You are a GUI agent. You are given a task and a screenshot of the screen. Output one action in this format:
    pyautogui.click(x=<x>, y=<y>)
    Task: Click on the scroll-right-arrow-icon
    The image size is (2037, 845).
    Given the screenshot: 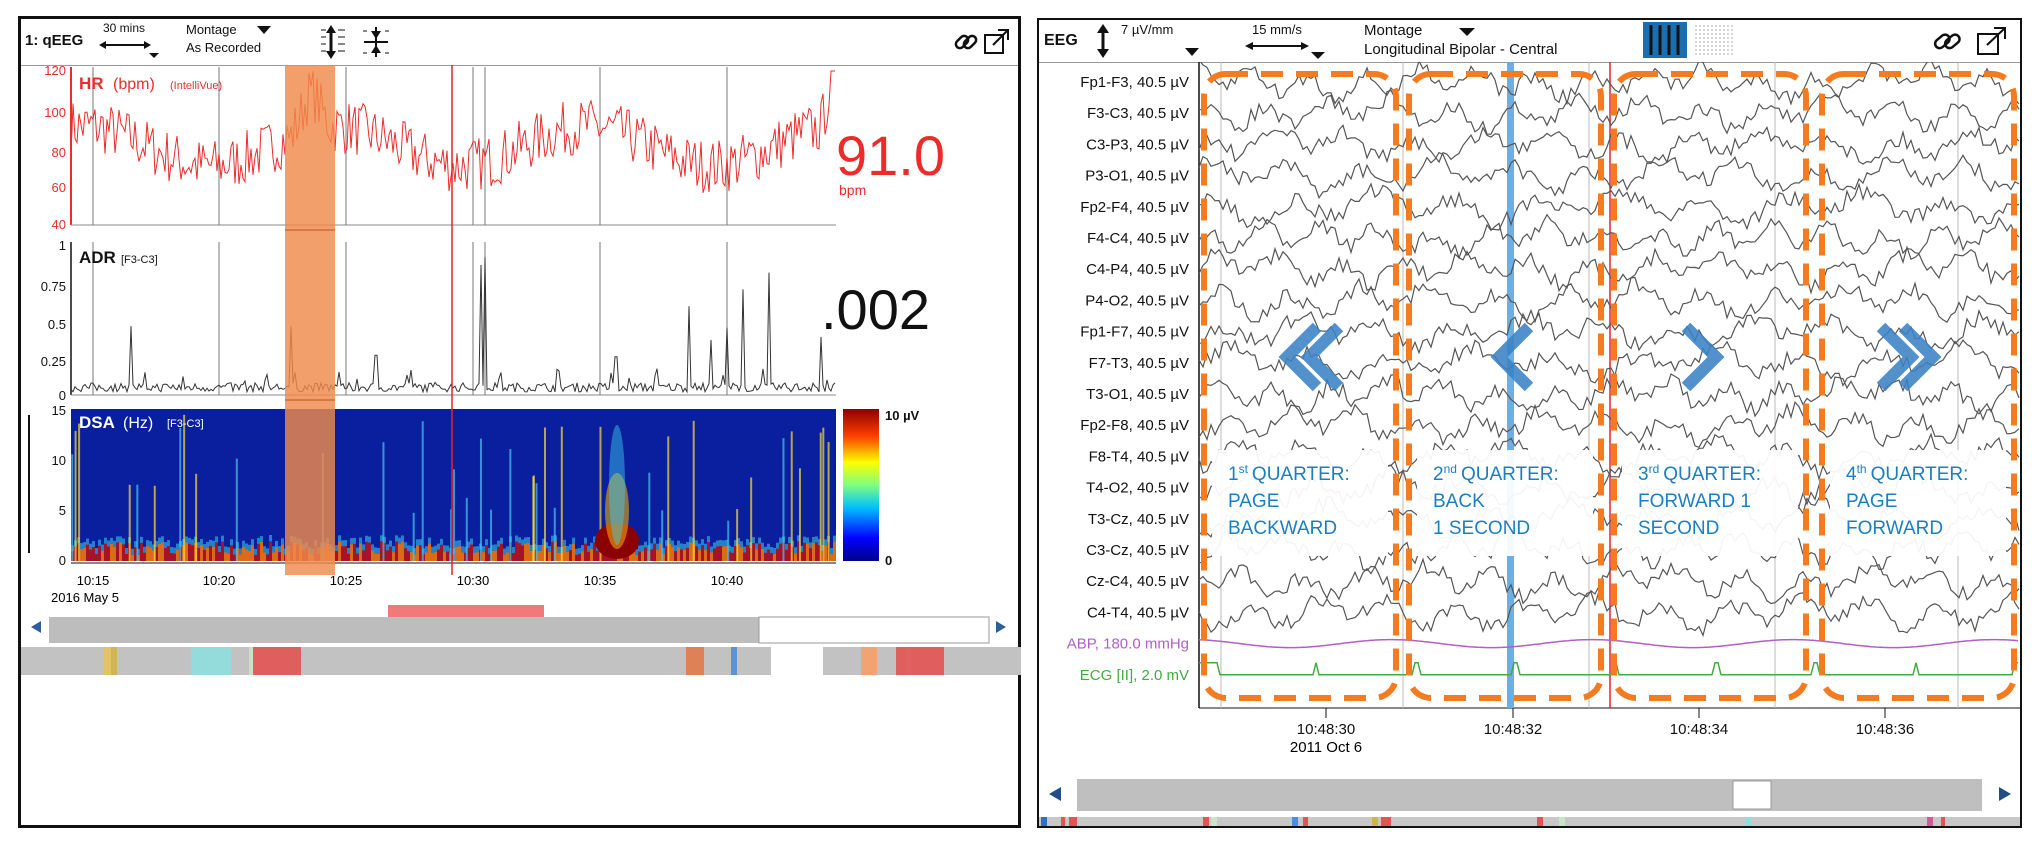 What is the action you would take?
    pyautogui.click(x=1001, y=627)
    